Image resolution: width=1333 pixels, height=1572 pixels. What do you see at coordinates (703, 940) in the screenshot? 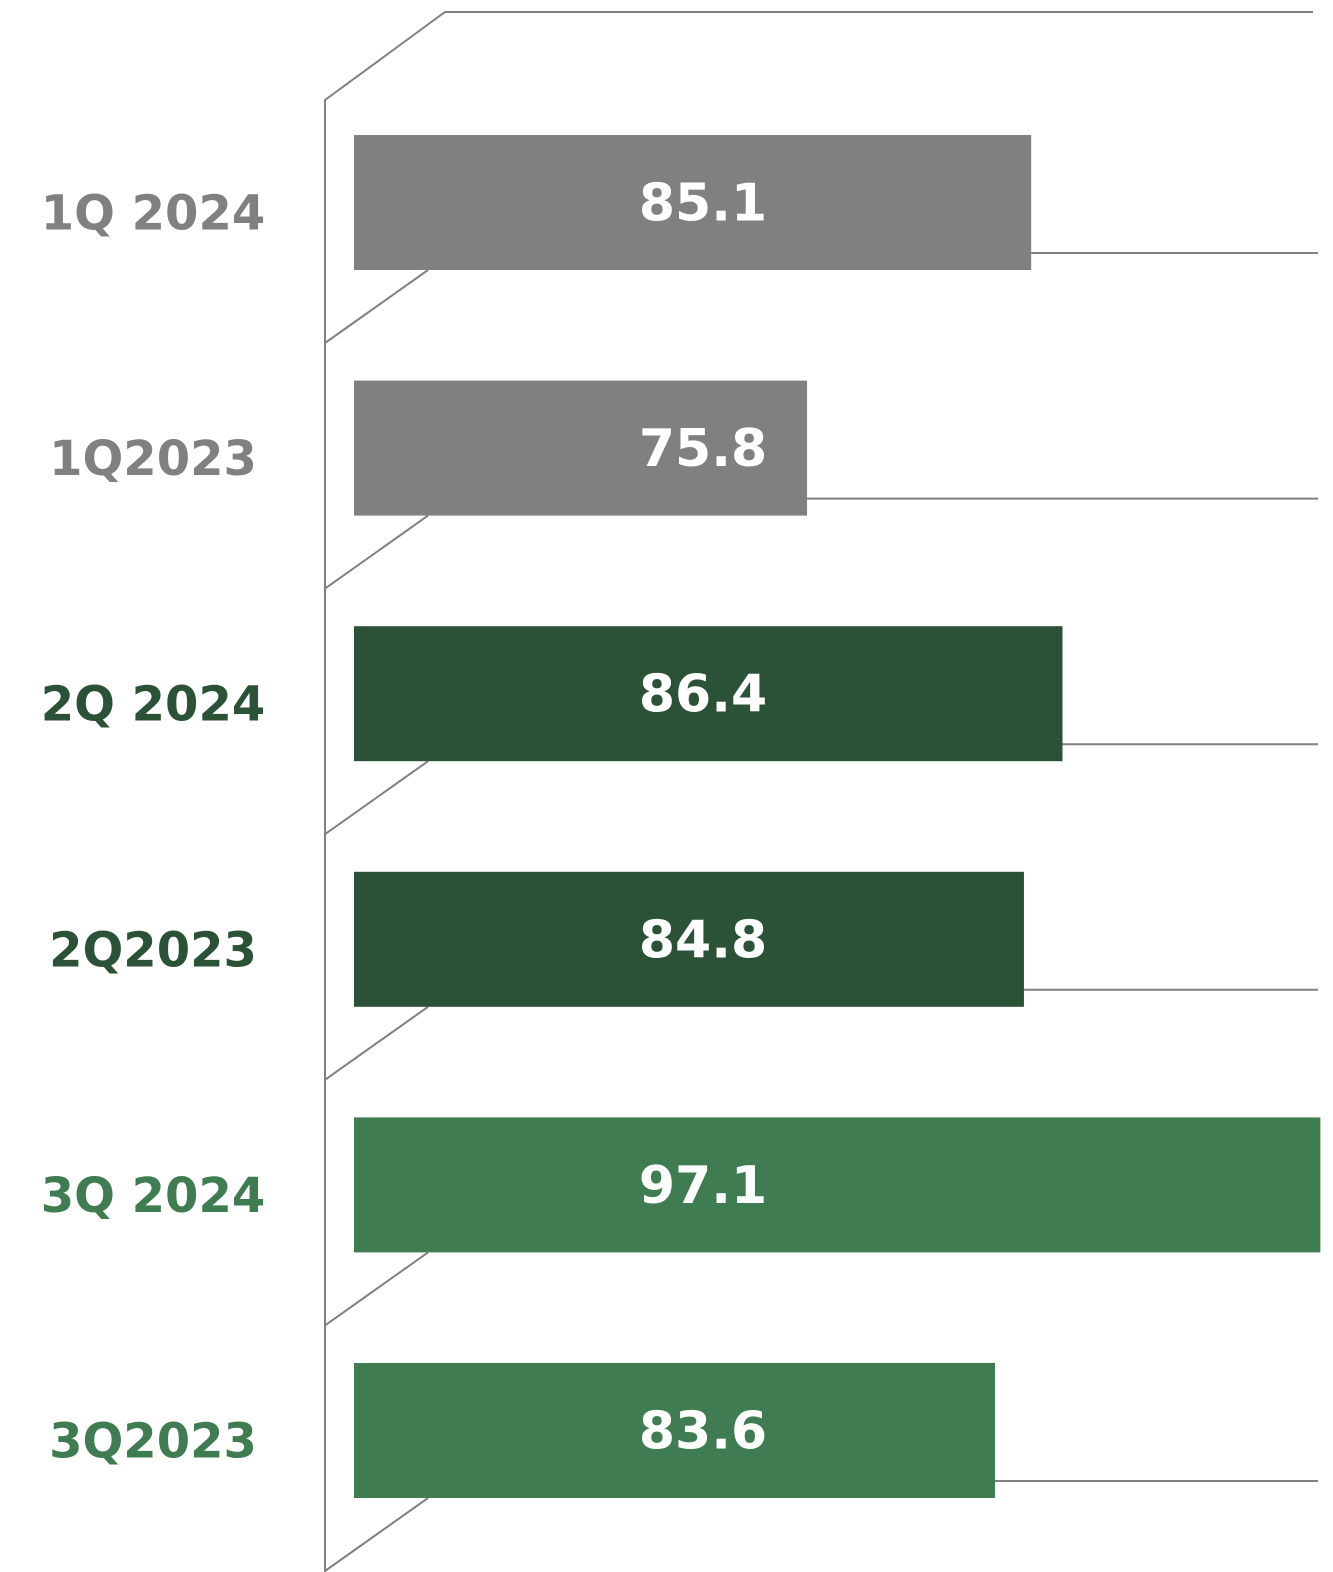
I see `value-label: 84.8` at bounding box center [703, 940].